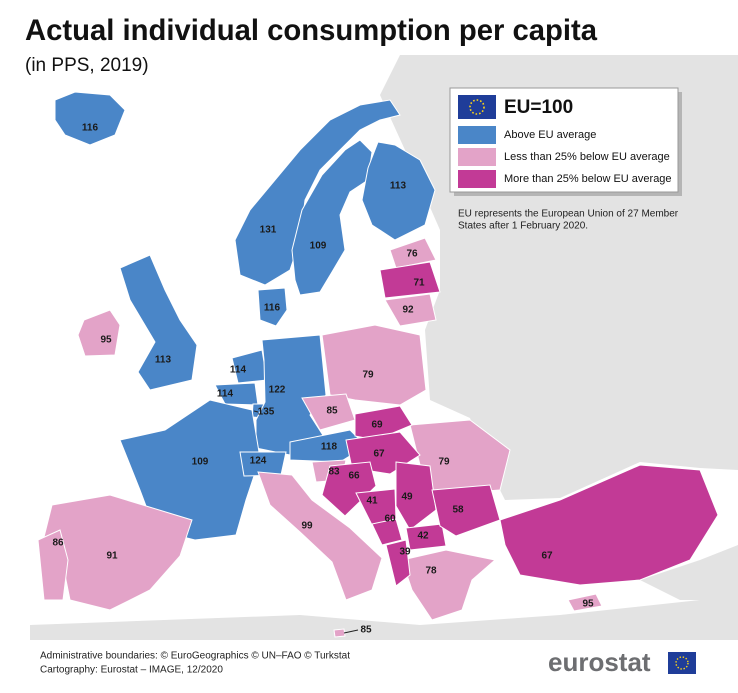 The height and width of the screenshot is (693, 738). Describe the element at coordinates (329, 447) in the screenshot. I see `country-value: 118` at that location.